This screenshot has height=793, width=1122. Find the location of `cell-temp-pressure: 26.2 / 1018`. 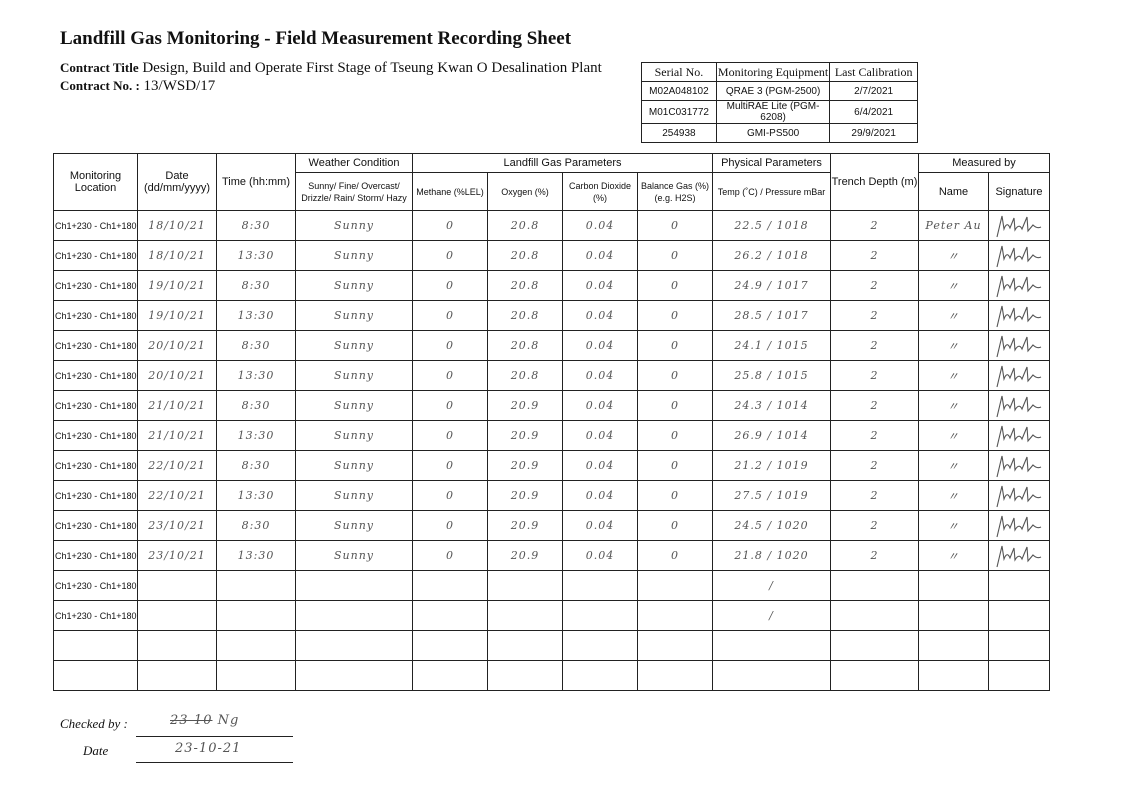

cell-temp-pressure: 26.2 / 1018 is located at coordinates (771, 255).